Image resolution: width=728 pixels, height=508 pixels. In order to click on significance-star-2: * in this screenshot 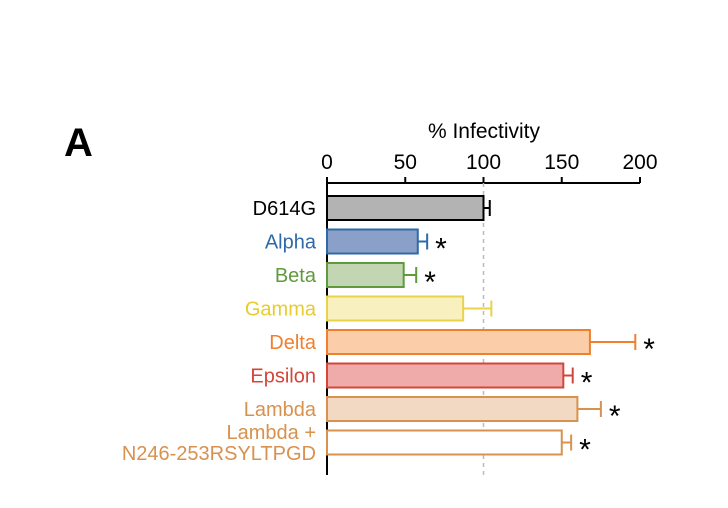, I will do `click(430, 282)`.